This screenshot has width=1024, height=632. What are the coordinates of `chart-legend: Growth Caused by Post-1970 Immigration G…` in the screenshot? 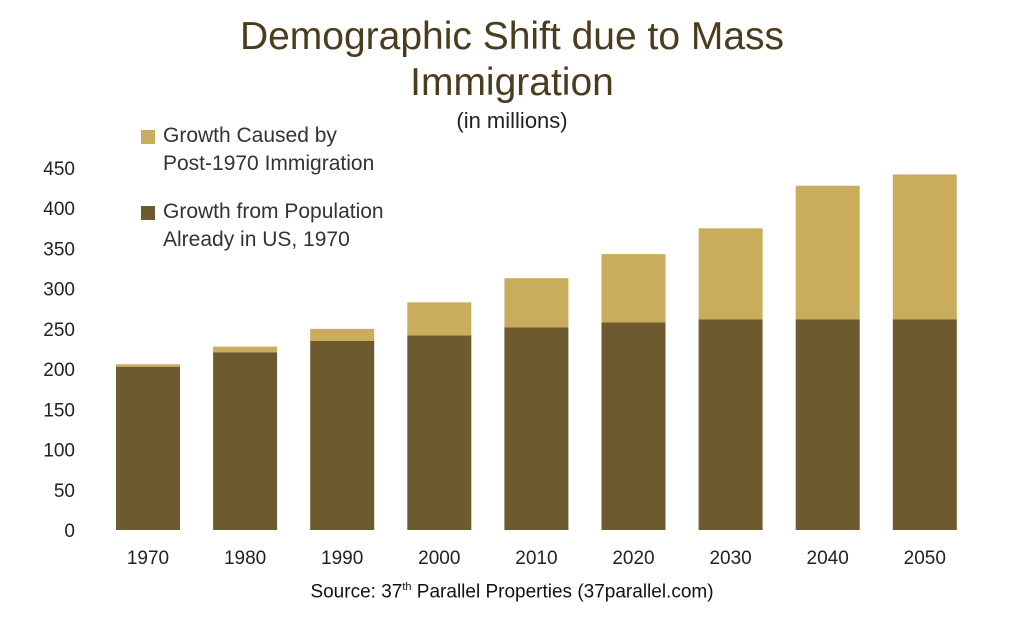 It's located at (302, 198).